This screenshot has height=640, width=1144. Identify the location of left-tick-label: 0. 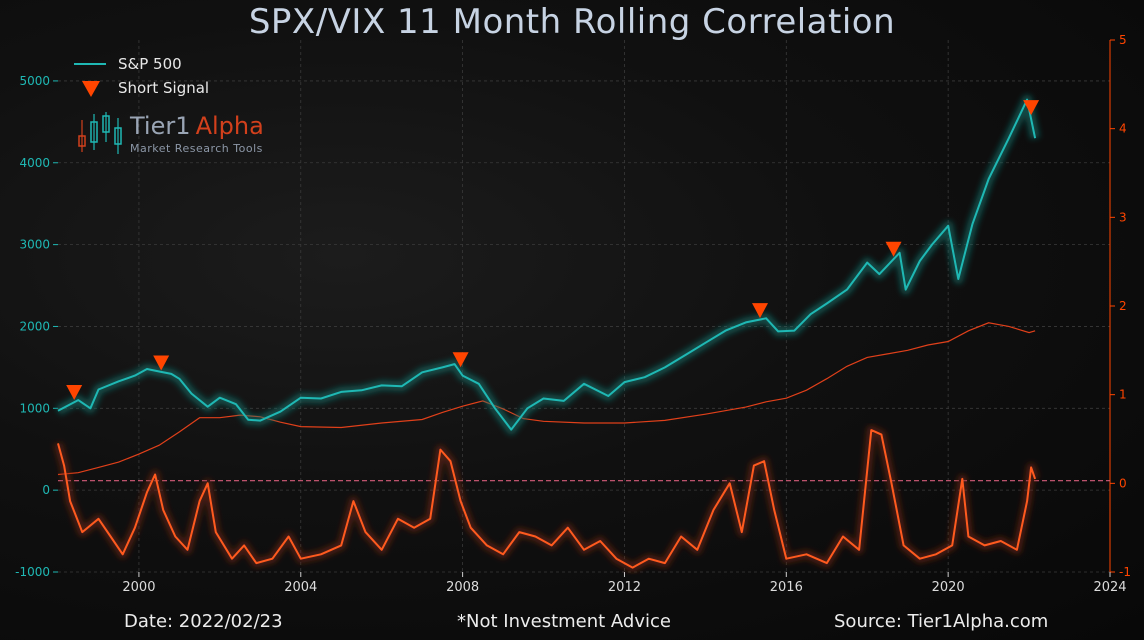
(46, 490).